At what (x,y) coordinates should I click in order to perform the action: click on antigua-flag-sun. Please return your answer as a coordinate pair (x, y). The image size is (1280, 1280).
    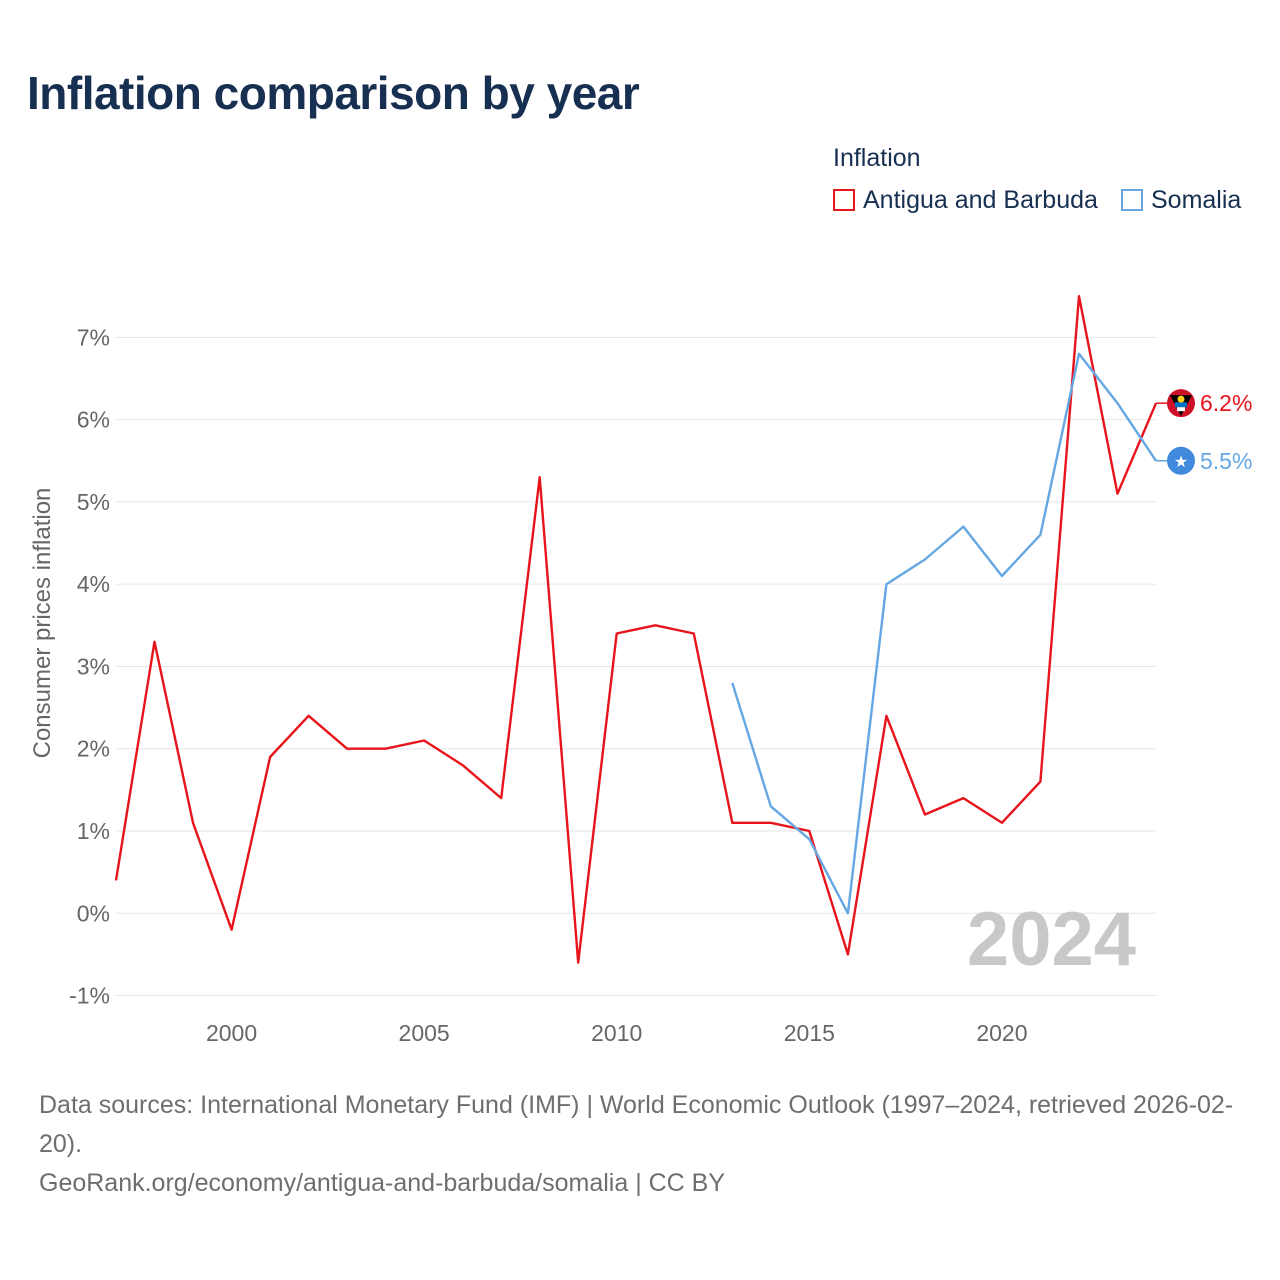
    Looking at the image, I should click on (1181, 399).